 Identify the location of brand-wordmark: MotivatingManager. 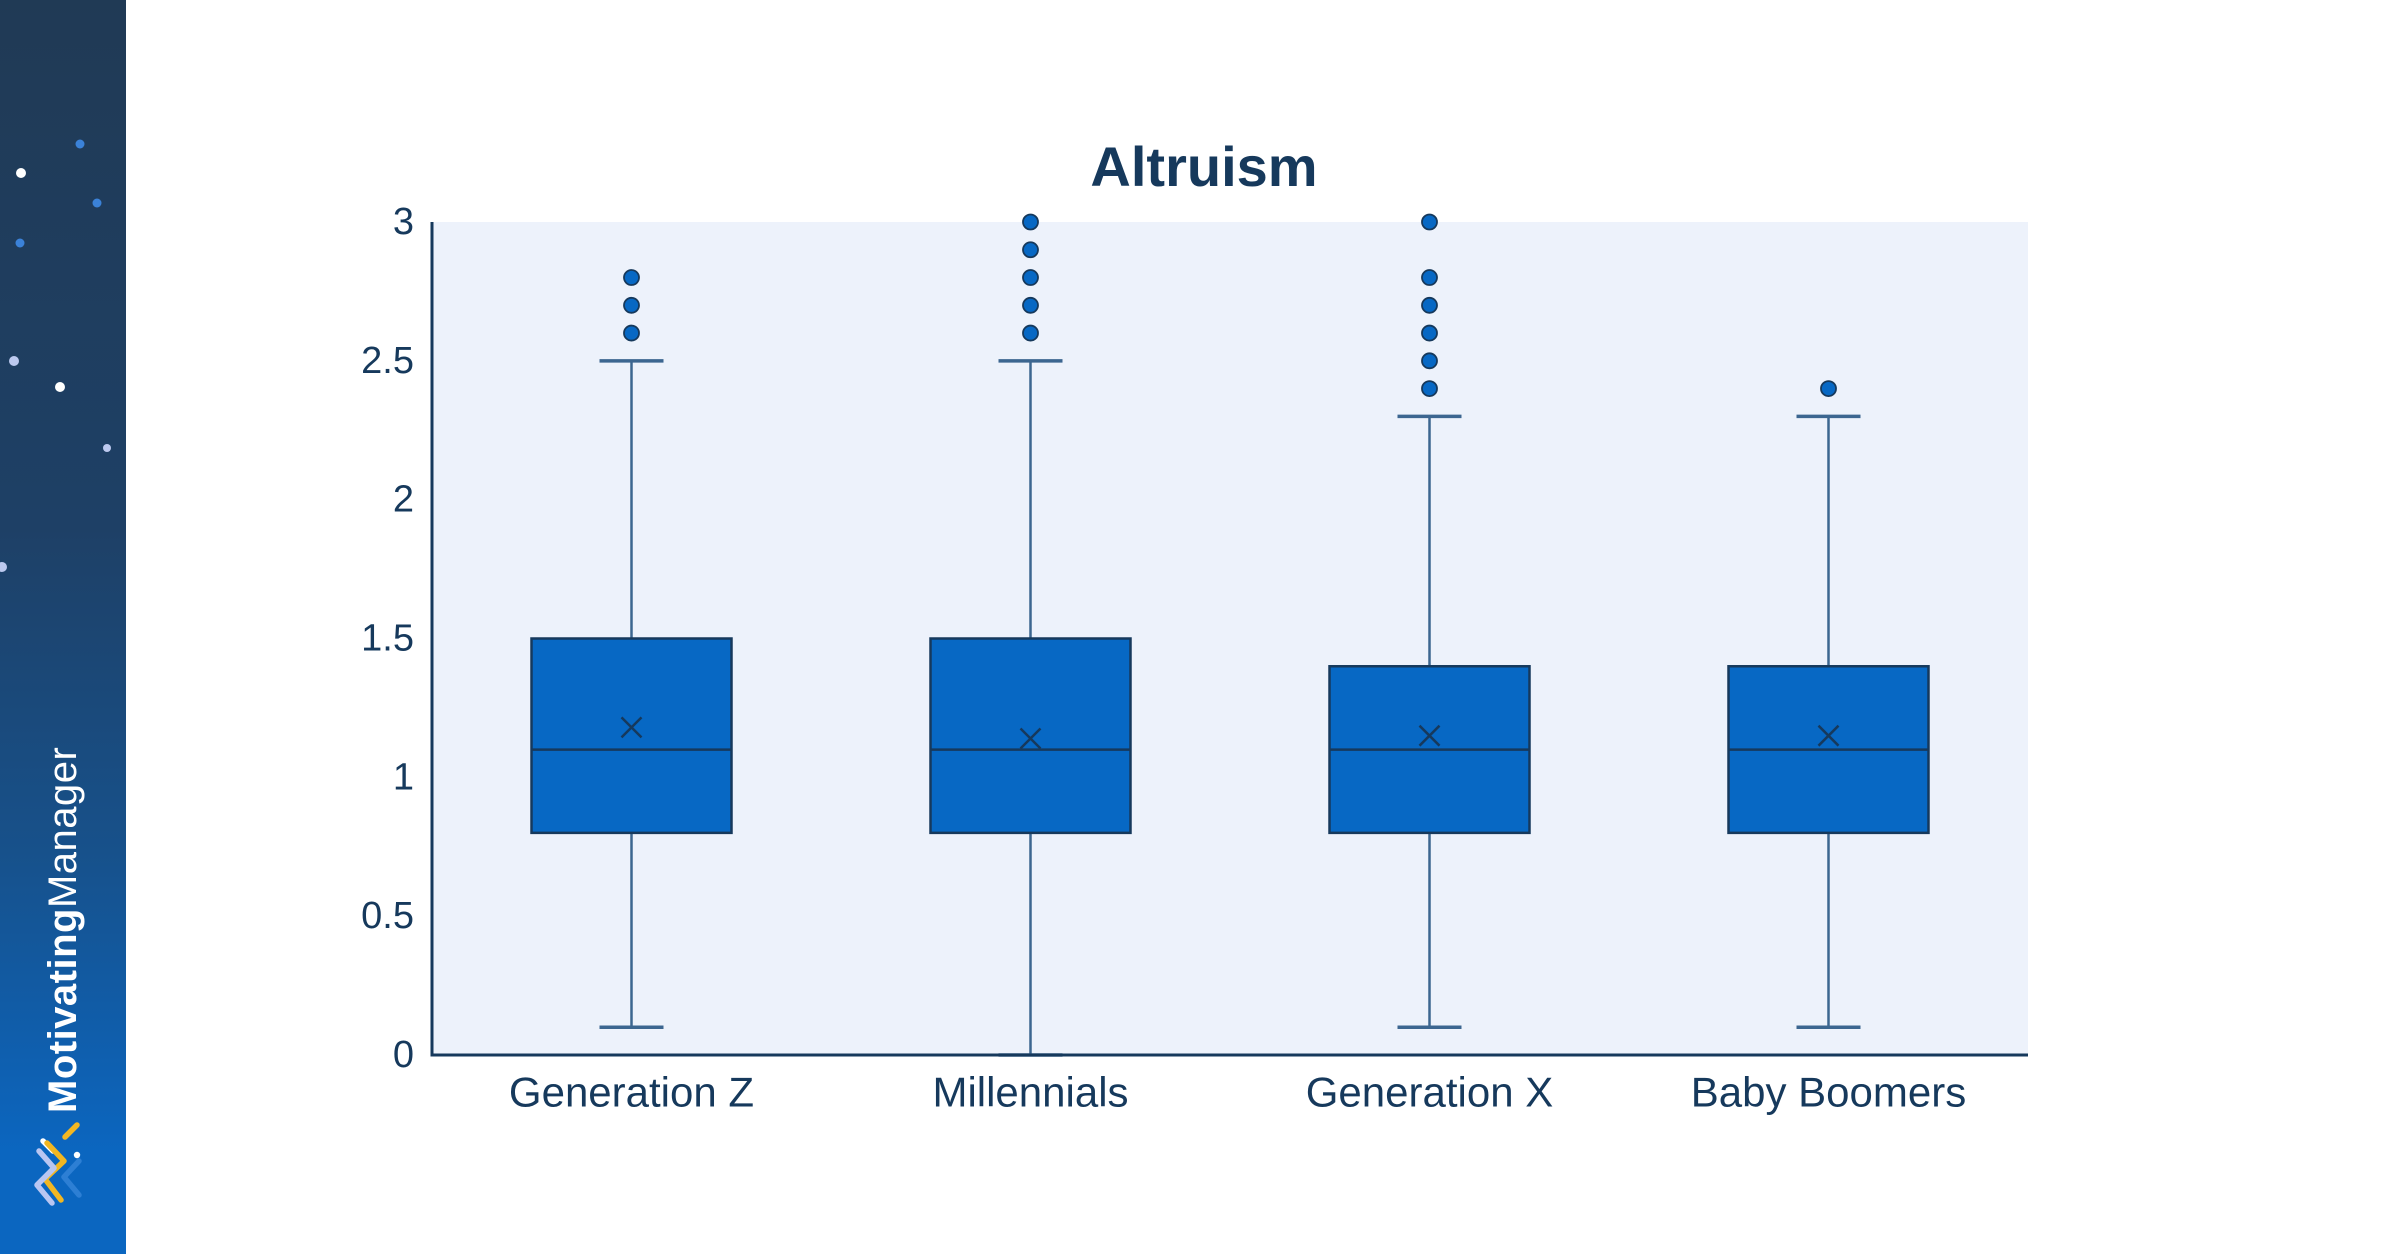
(63, 930).